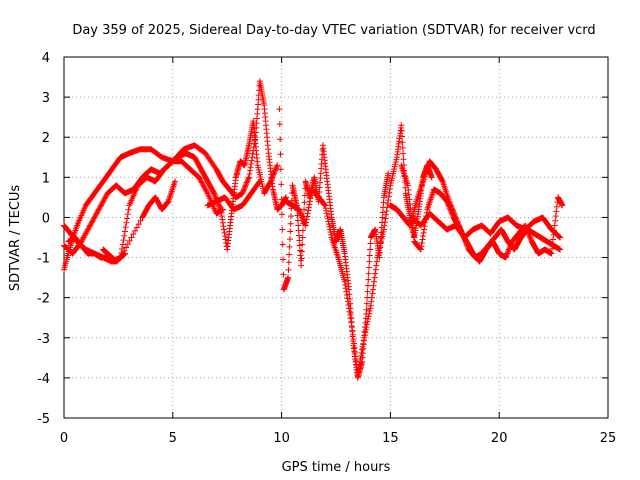 Image resolution: width=640 pixels, height=480 pixels. Describe the element at coordinates (114, 255) in the screenshot. I see `series-arc-k` at that location.